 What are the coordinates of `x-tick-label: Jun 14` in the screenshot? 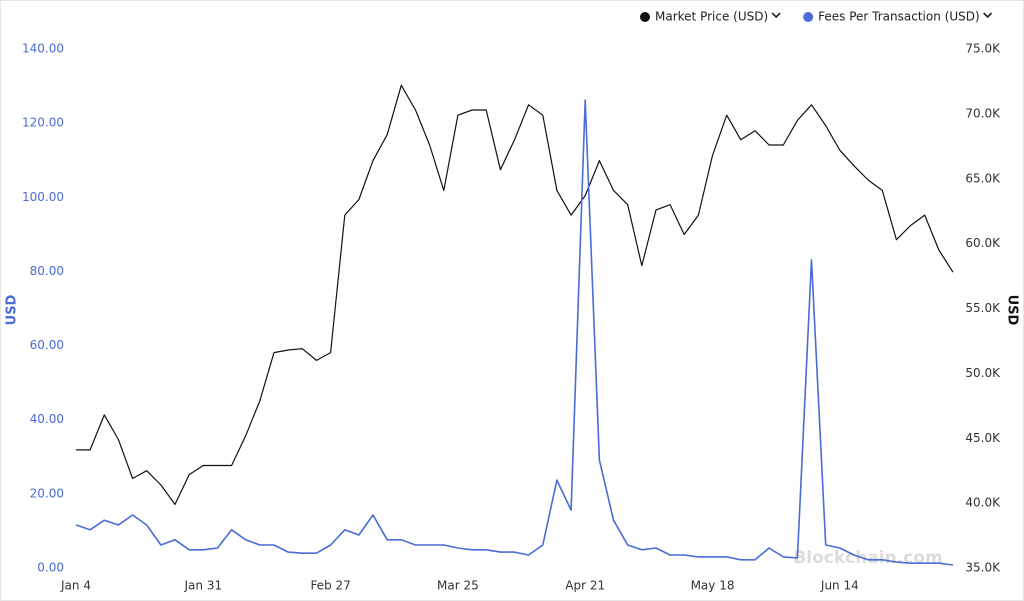 It's located at (839, 586).